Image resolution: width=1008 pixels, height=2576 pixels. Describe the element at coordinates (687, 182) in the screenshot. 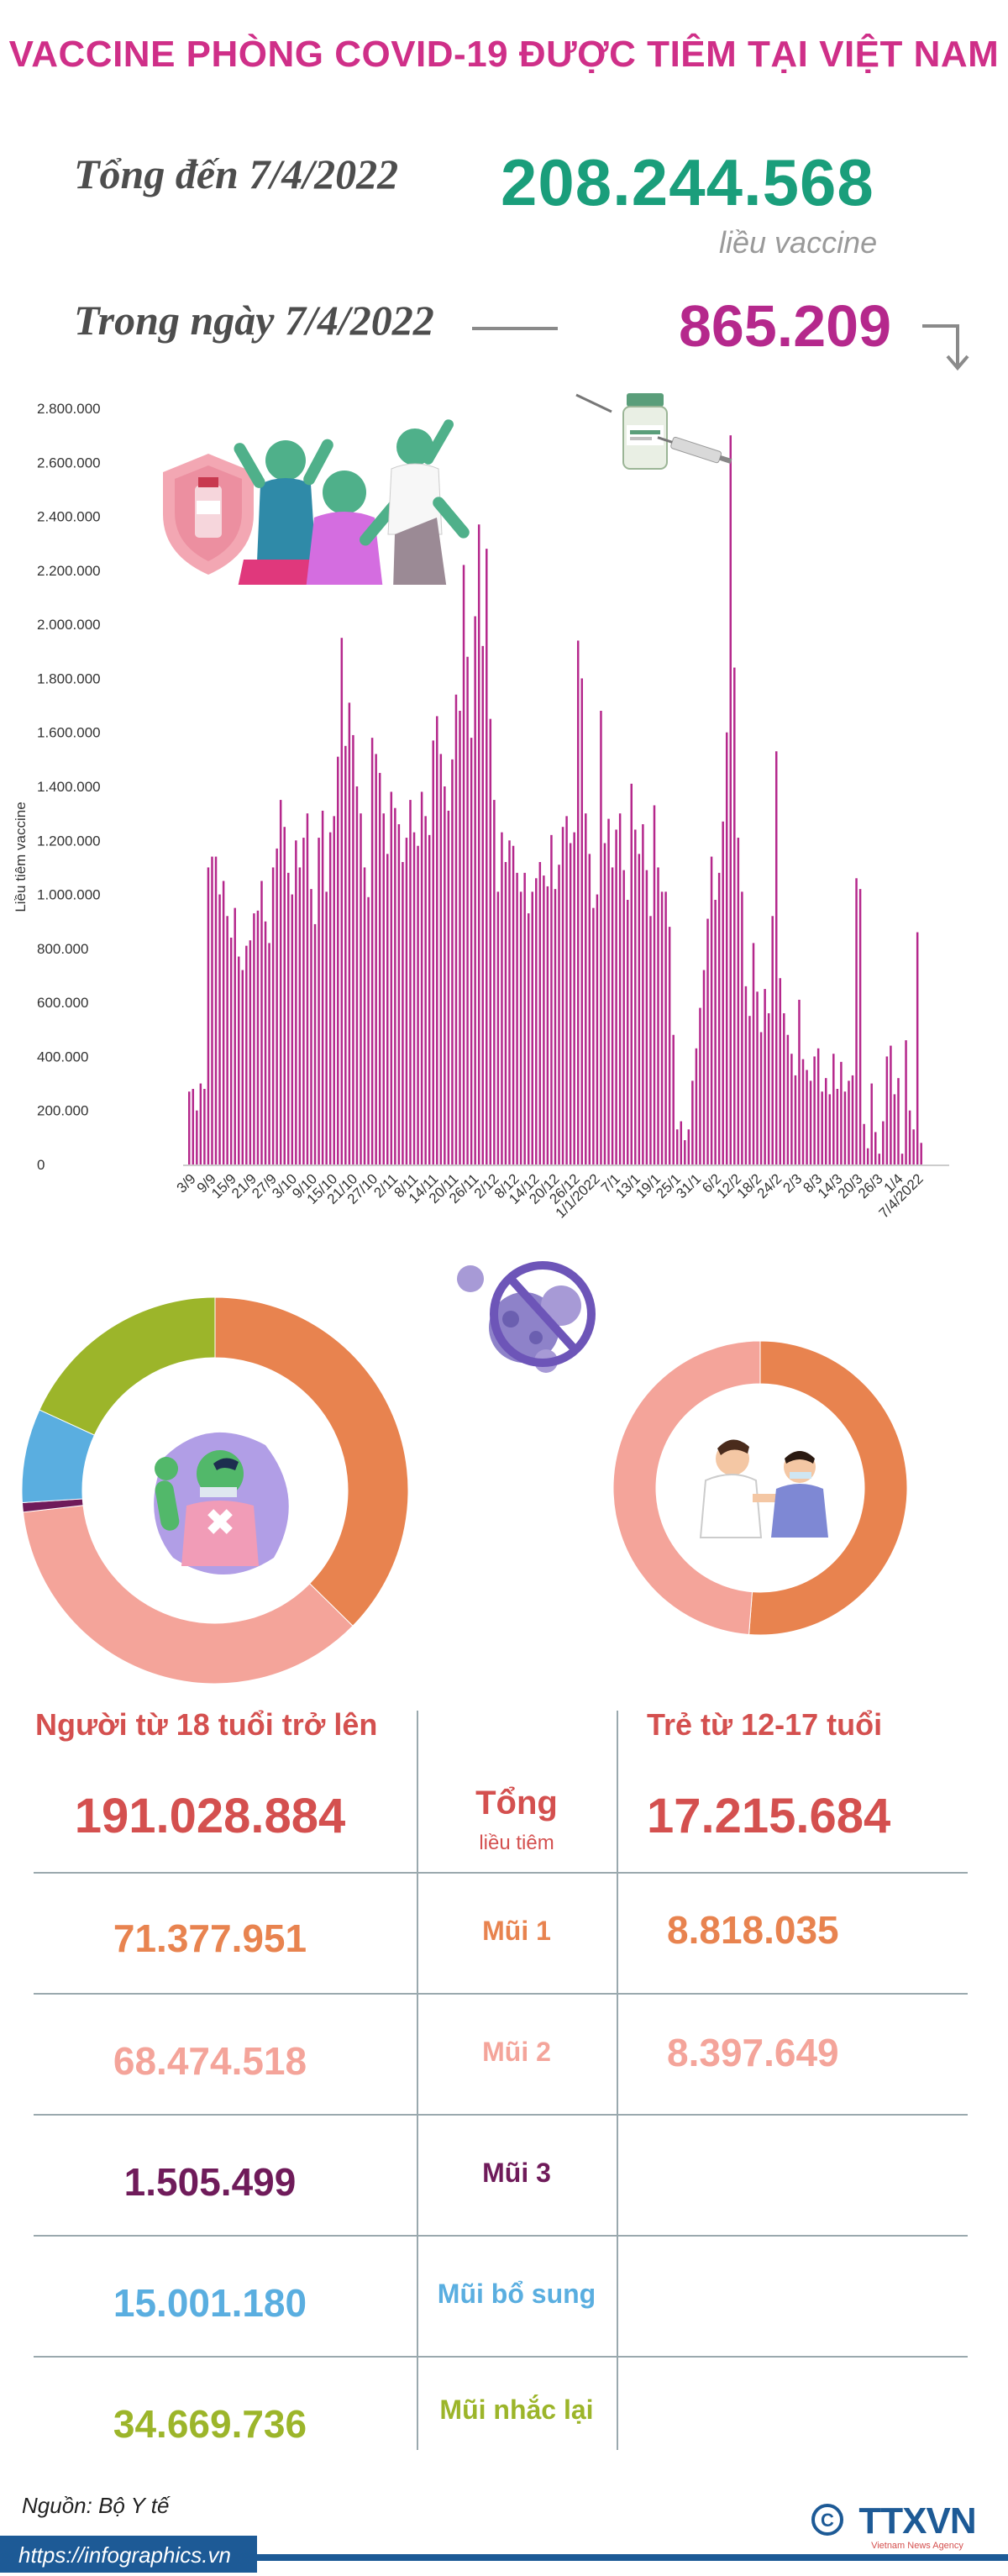

I see `total-value: 208.244.568` at that location.